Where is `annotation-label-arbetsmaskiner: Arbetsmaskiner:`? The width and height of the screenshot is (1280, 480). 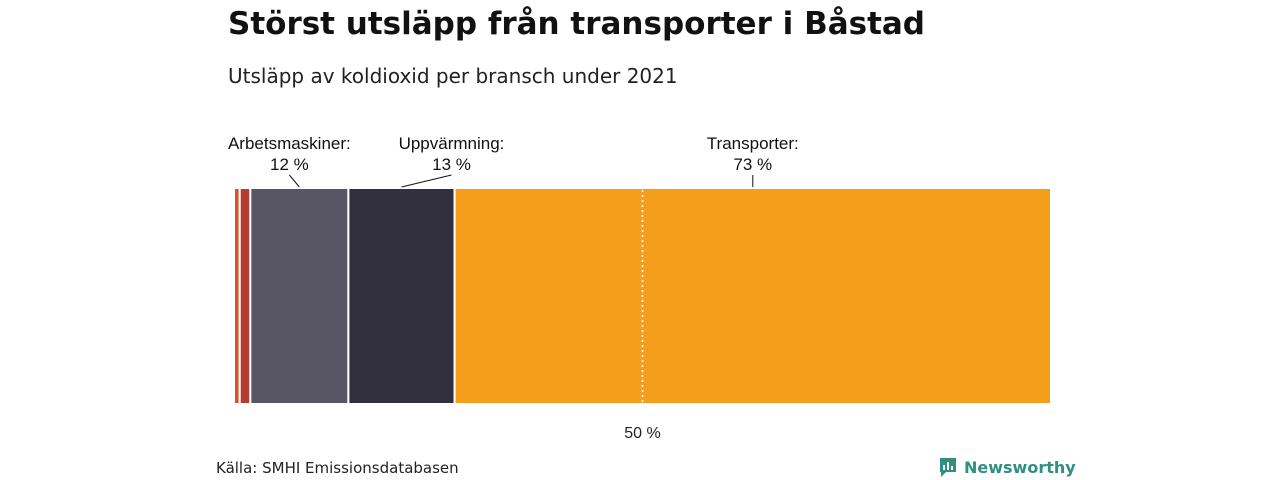
annotation-label-arbetsmaskiner: Arbetsmaskiner: is located at coordinates (289, 143).